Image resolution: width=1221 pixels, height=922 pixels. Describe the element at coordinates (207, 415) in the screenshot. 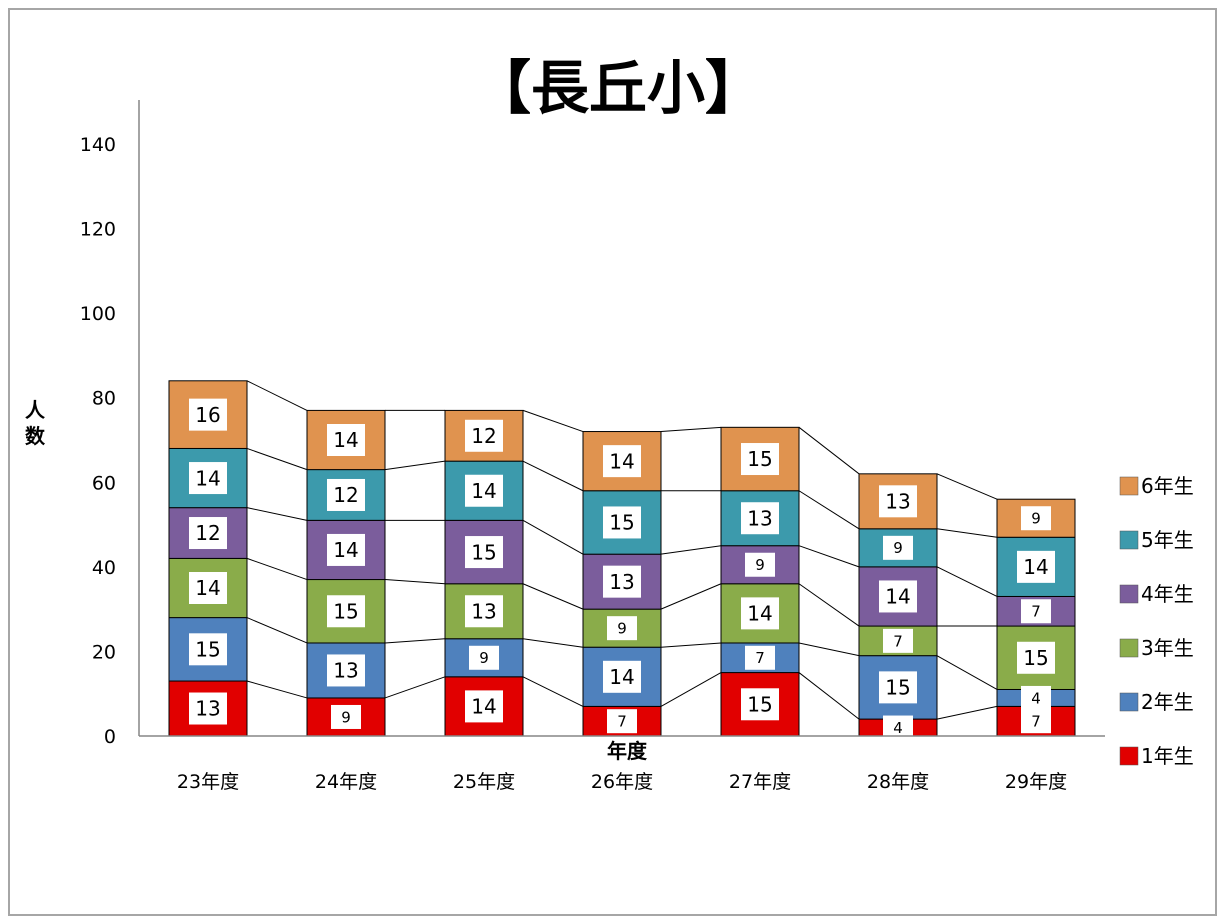

I see `data-label: 16` at that location.